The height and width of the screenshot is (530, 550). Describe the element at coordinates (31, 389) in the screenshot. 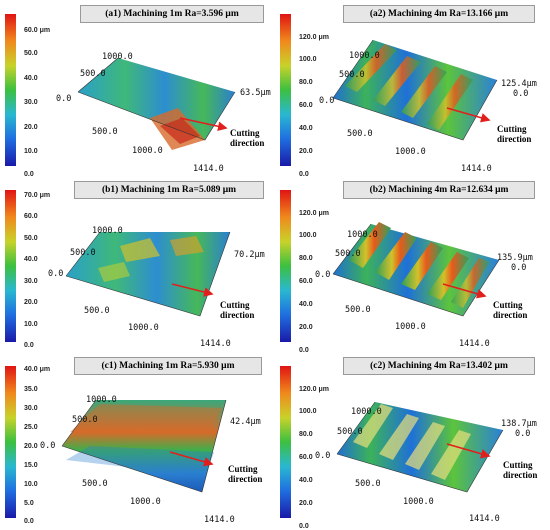

I see `scale-tick: 35.0` at that location.